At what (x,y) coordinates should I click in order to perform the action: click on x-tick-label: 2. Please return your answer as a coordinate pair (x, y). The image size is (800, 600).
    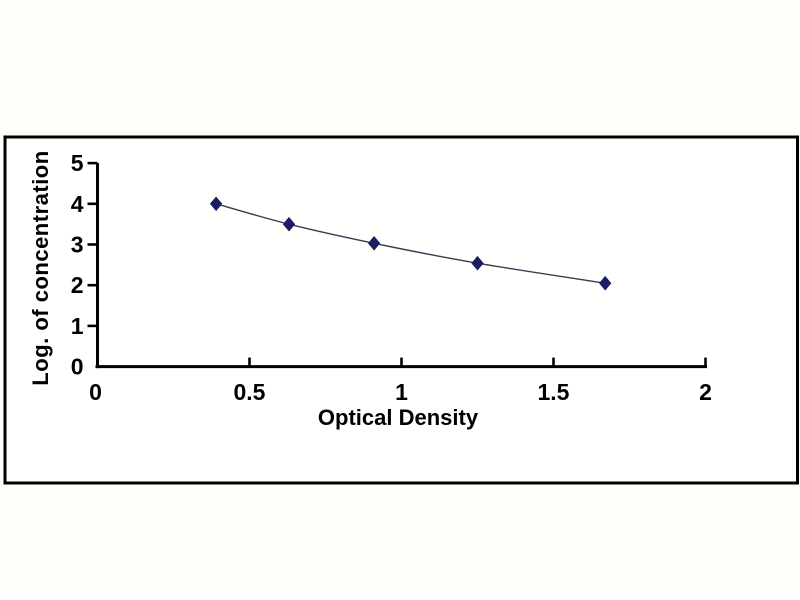
    Looking at the image, I should click on (705, 392).